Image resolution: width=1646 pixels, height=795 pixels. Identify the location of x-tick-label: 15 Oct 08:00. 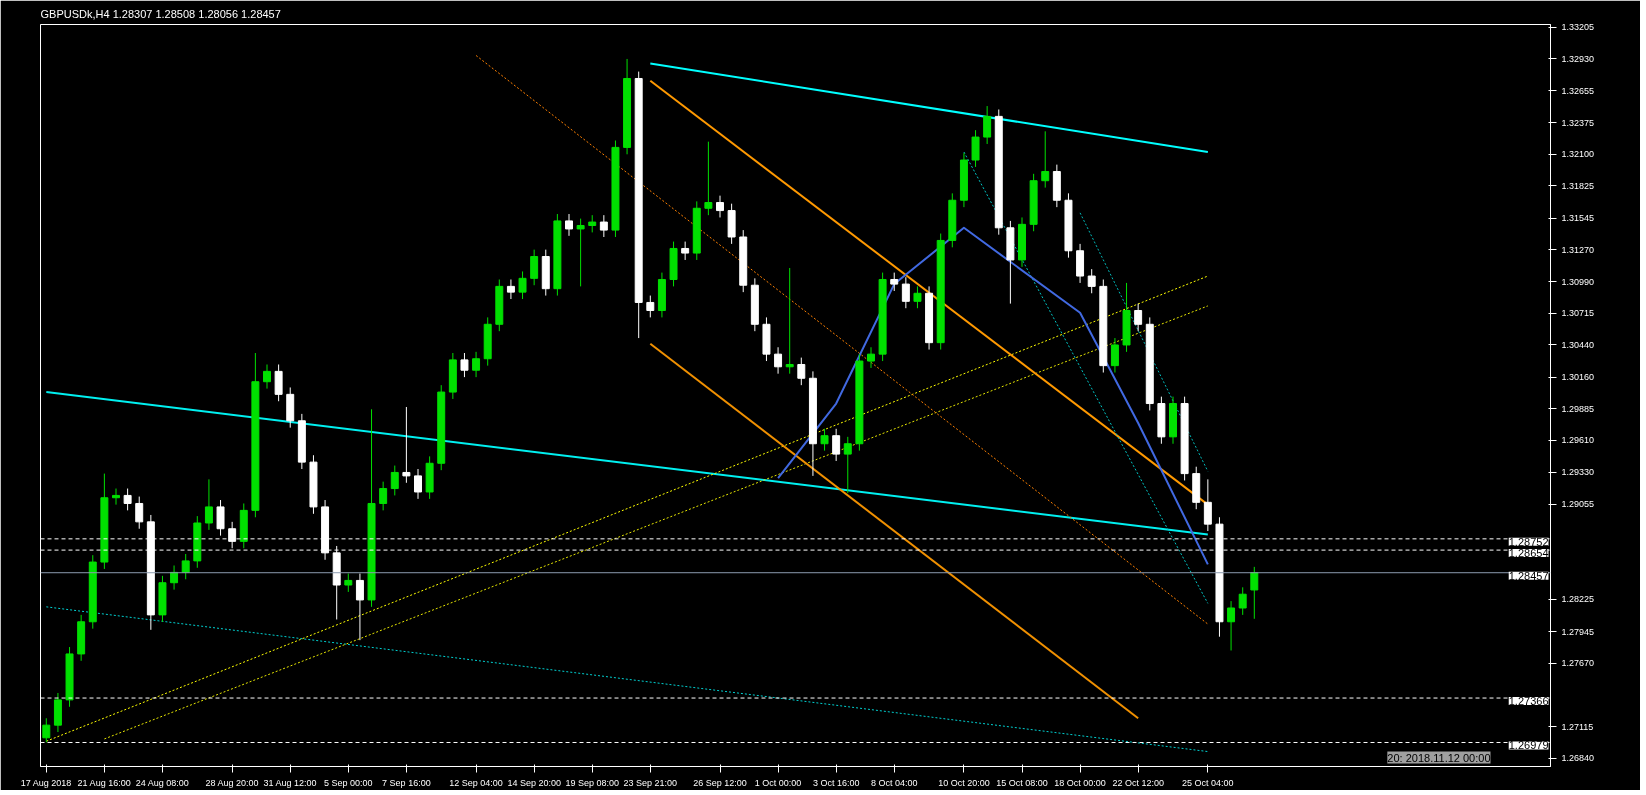
(1022, 782).